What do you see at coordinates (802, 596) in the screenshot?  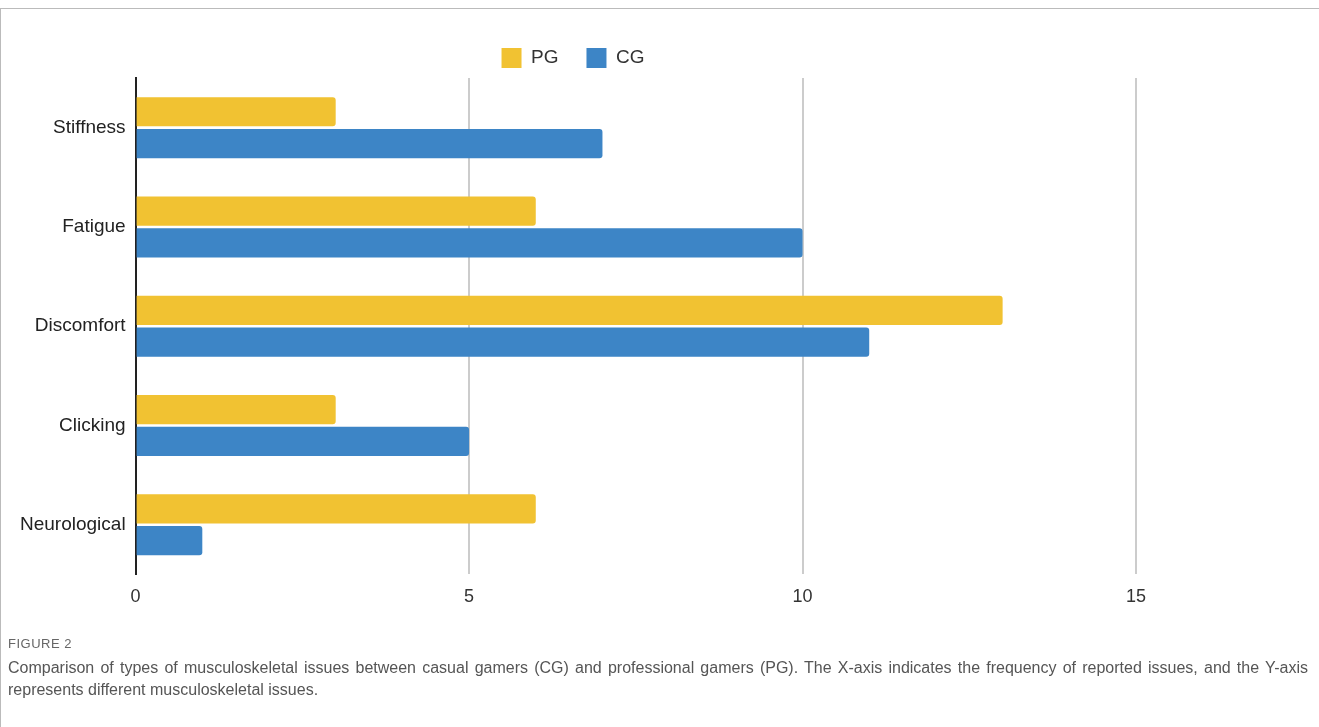 I see `x-tick-label: 10` at bounding box center [802, 596].